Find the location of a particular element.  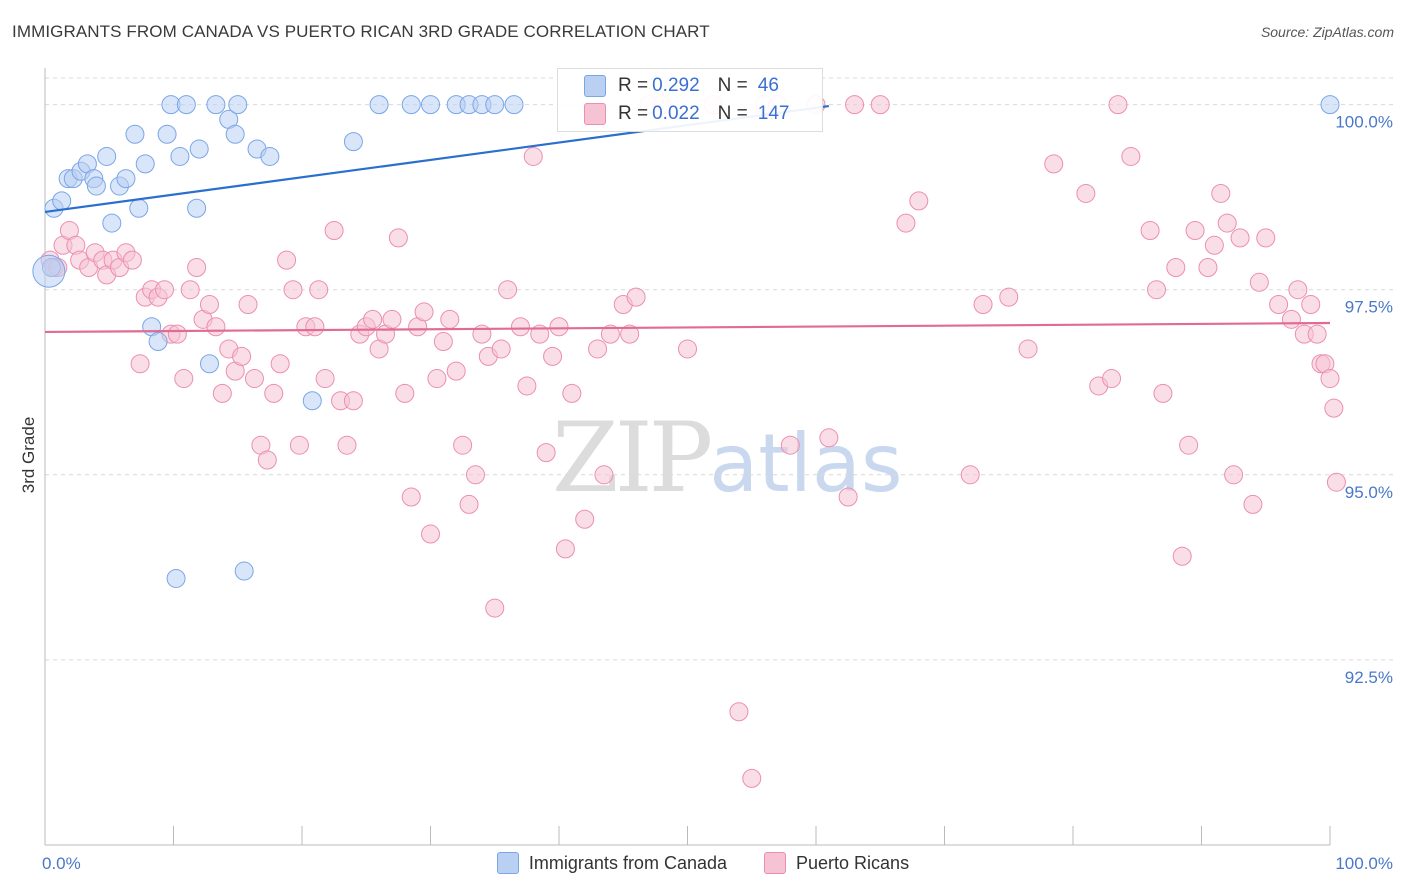

y-tick-label: 100.0% is located at coordinates (1364, 122).